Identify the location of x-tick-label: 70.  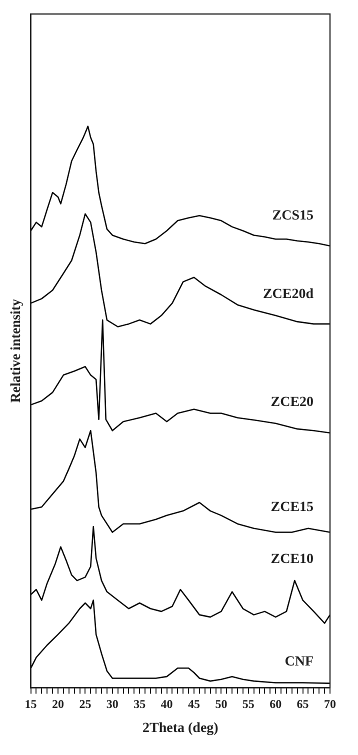
(330, 704).